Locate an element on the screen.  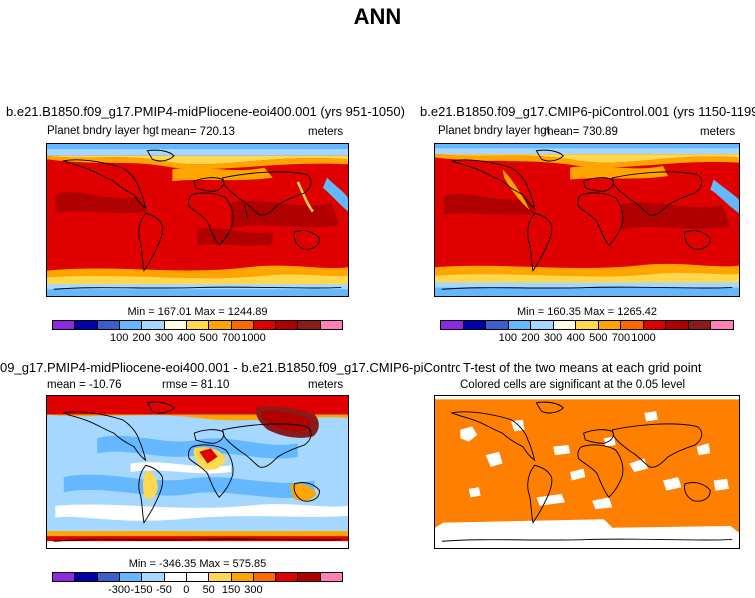
map-bl is located at coordinates (197, 472).